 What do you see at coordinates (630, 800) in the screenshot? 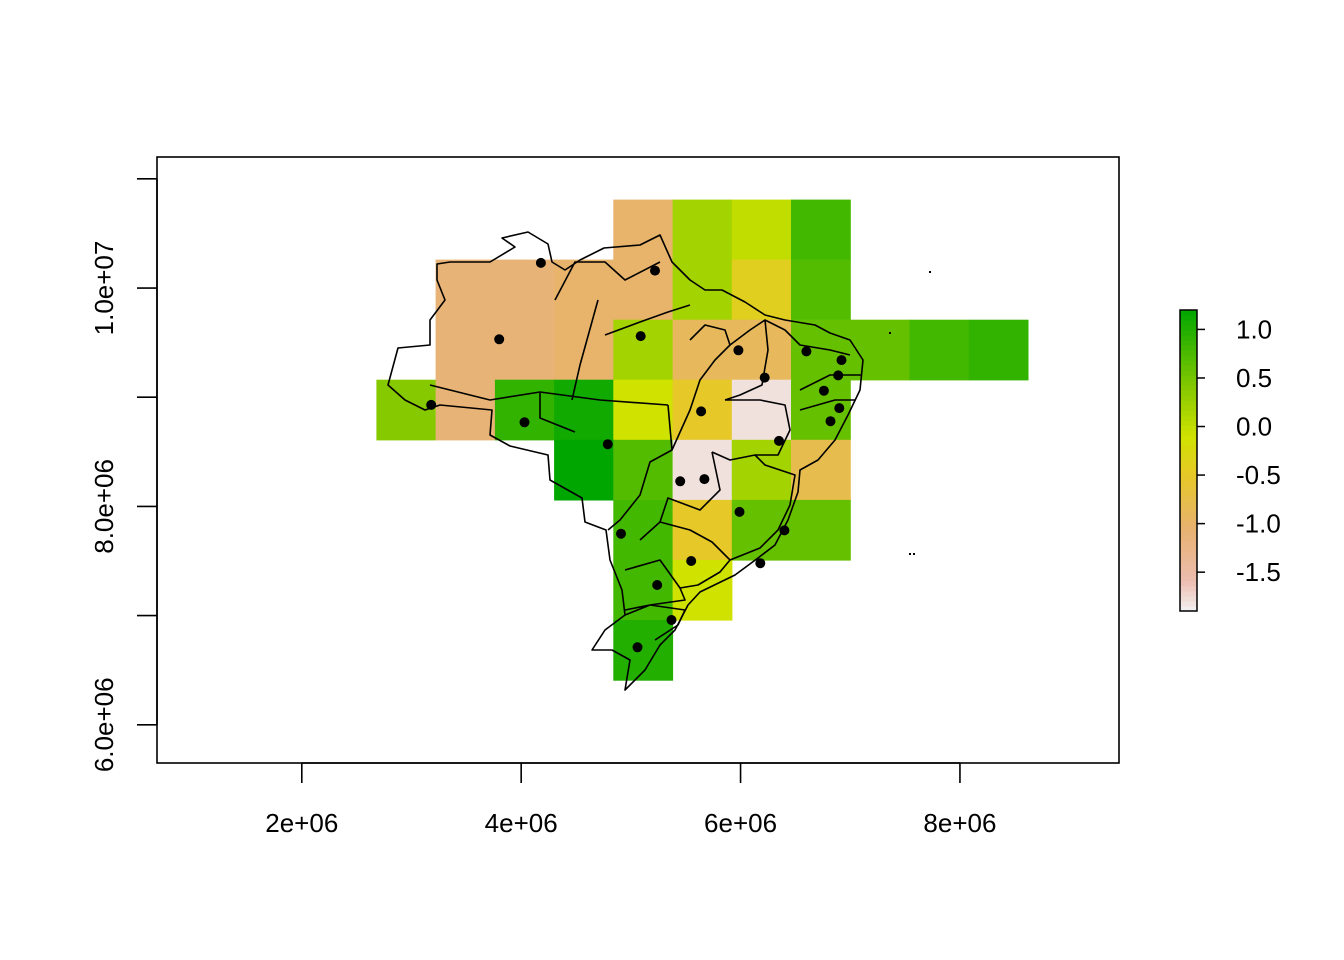
I see `x-axis: 2e+06 4e+06 6e+06 8e+06` at bounding box center [630, 800].